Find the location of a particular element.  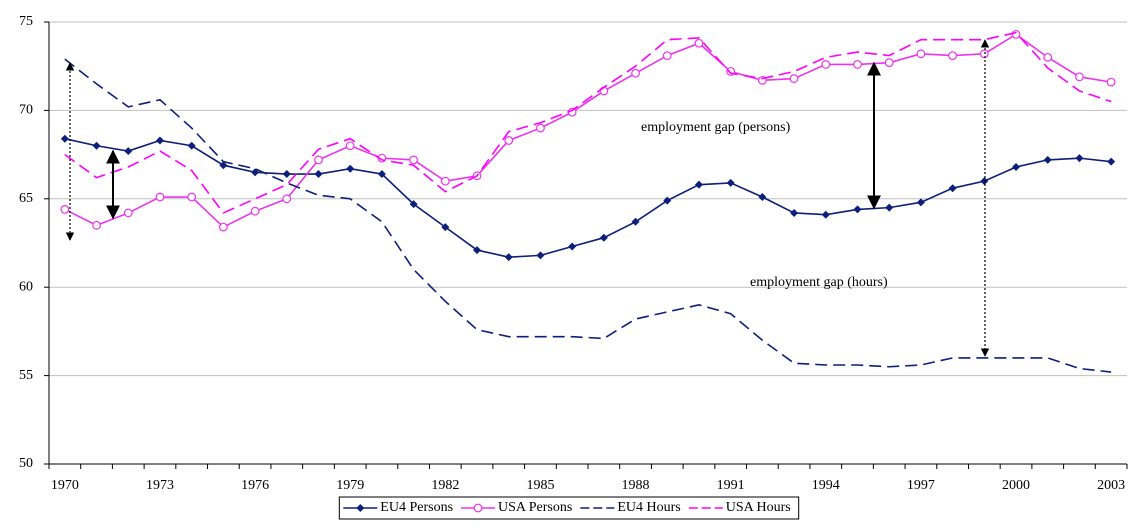

legend-box is located at coordinates (569, 508).